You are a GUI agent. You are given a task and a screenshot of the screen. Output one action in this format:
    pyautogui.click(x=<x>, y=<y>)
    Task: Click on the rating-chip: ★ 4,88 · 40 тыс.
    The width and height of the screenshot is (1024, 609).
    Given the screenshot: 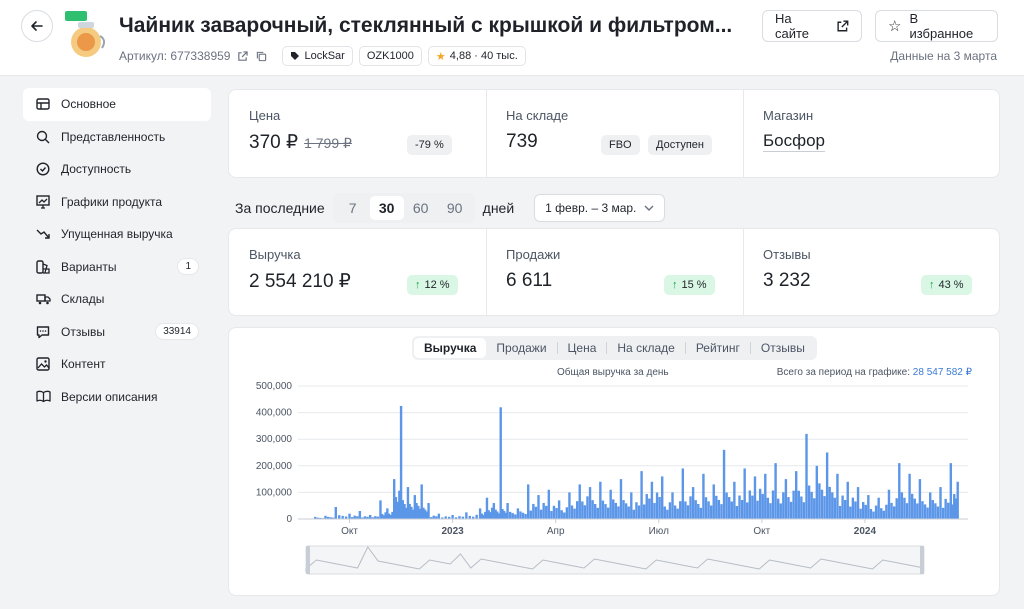 What is the action you would take?
    pyautogui.click(x=476, y=56)
    